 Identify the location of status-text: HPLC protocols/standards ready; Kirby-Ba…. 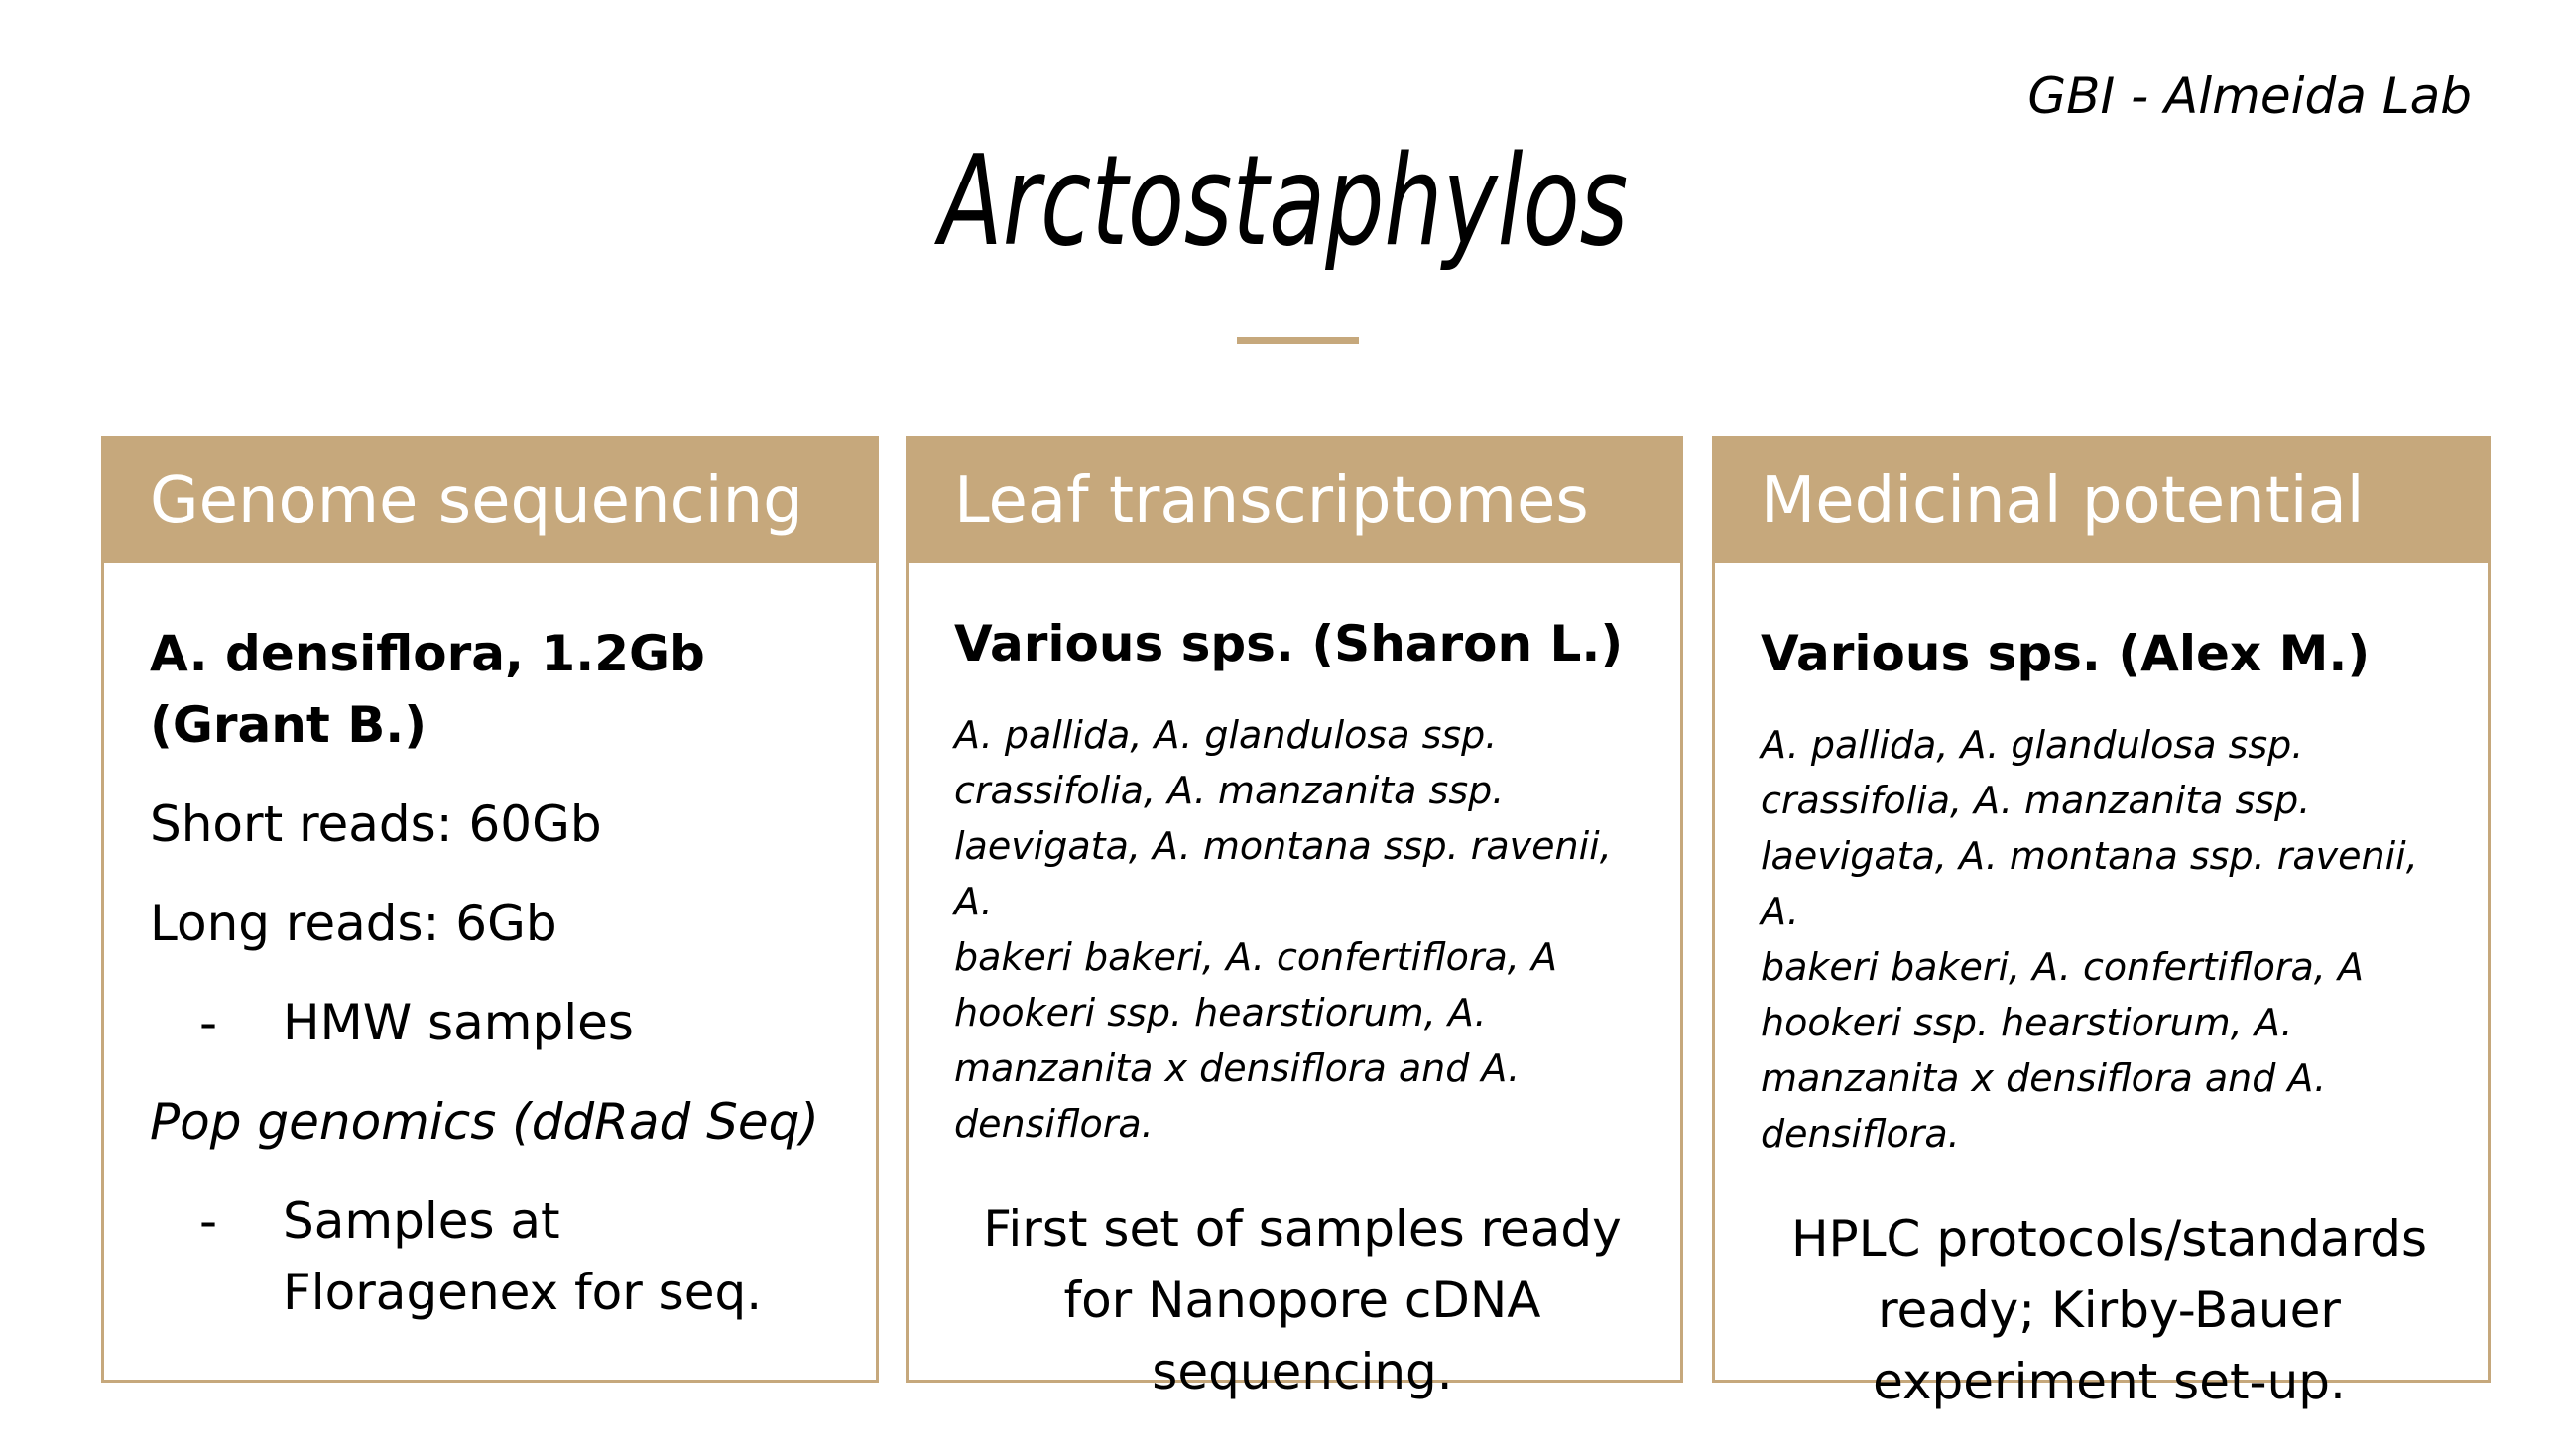
(2109, 1310).